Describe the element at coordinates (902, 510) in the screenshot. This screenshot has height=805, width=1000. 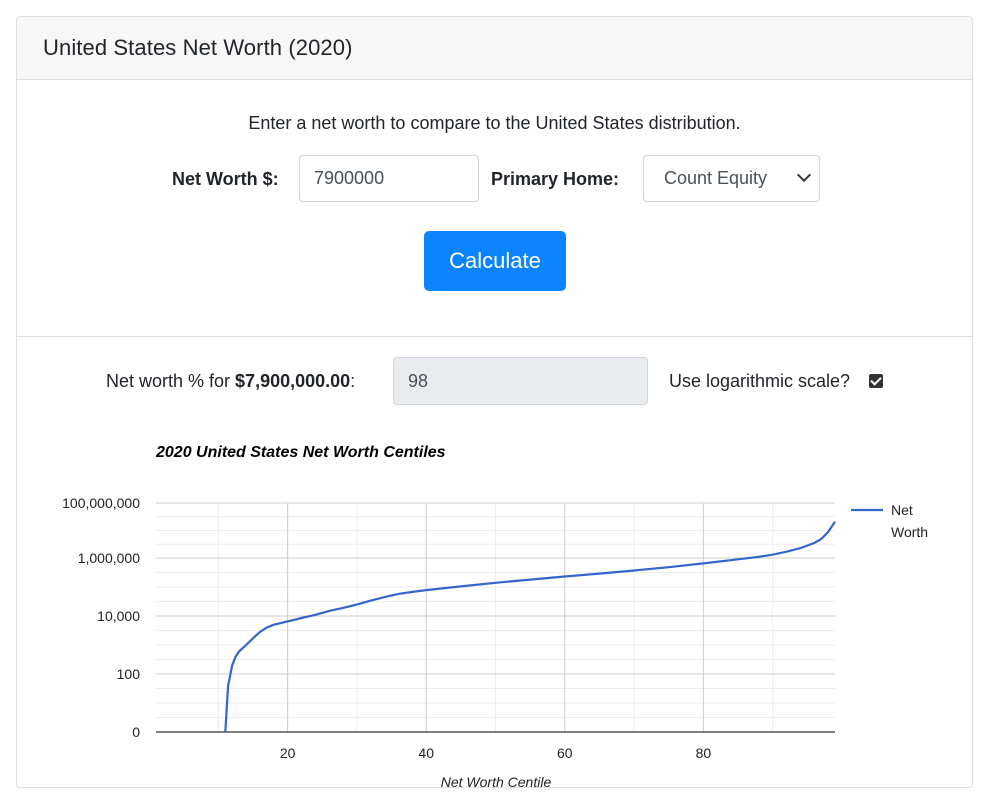
I see `legend-entry-part: Net` at that location.